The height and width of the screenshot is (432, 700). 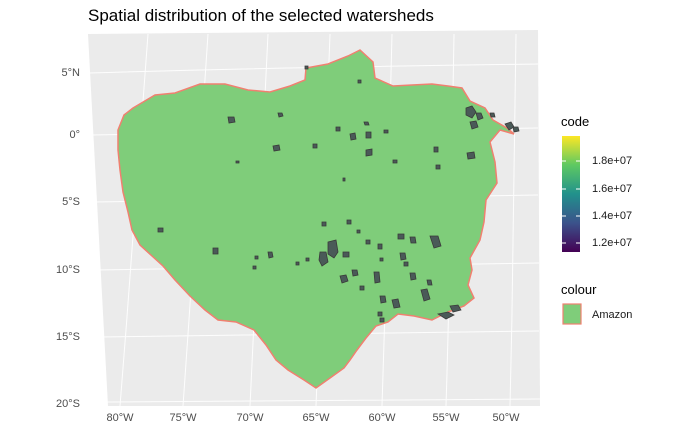 What do you see at coordinates (506, 418) in the screenshot?
I see `lon-tick-label: 50°W` at bounding box center [506, 418].